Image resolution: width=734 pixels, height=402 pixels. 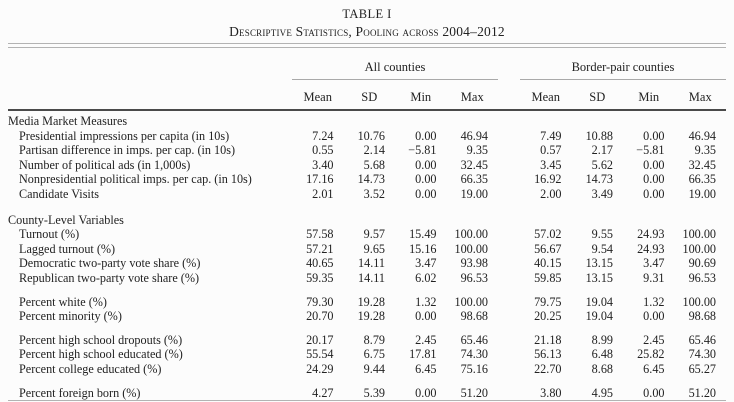 What do you see at coordinates (551, 193) in the screenshot?
I see `cell-value: 2.00` at bounding box center [551, 193].